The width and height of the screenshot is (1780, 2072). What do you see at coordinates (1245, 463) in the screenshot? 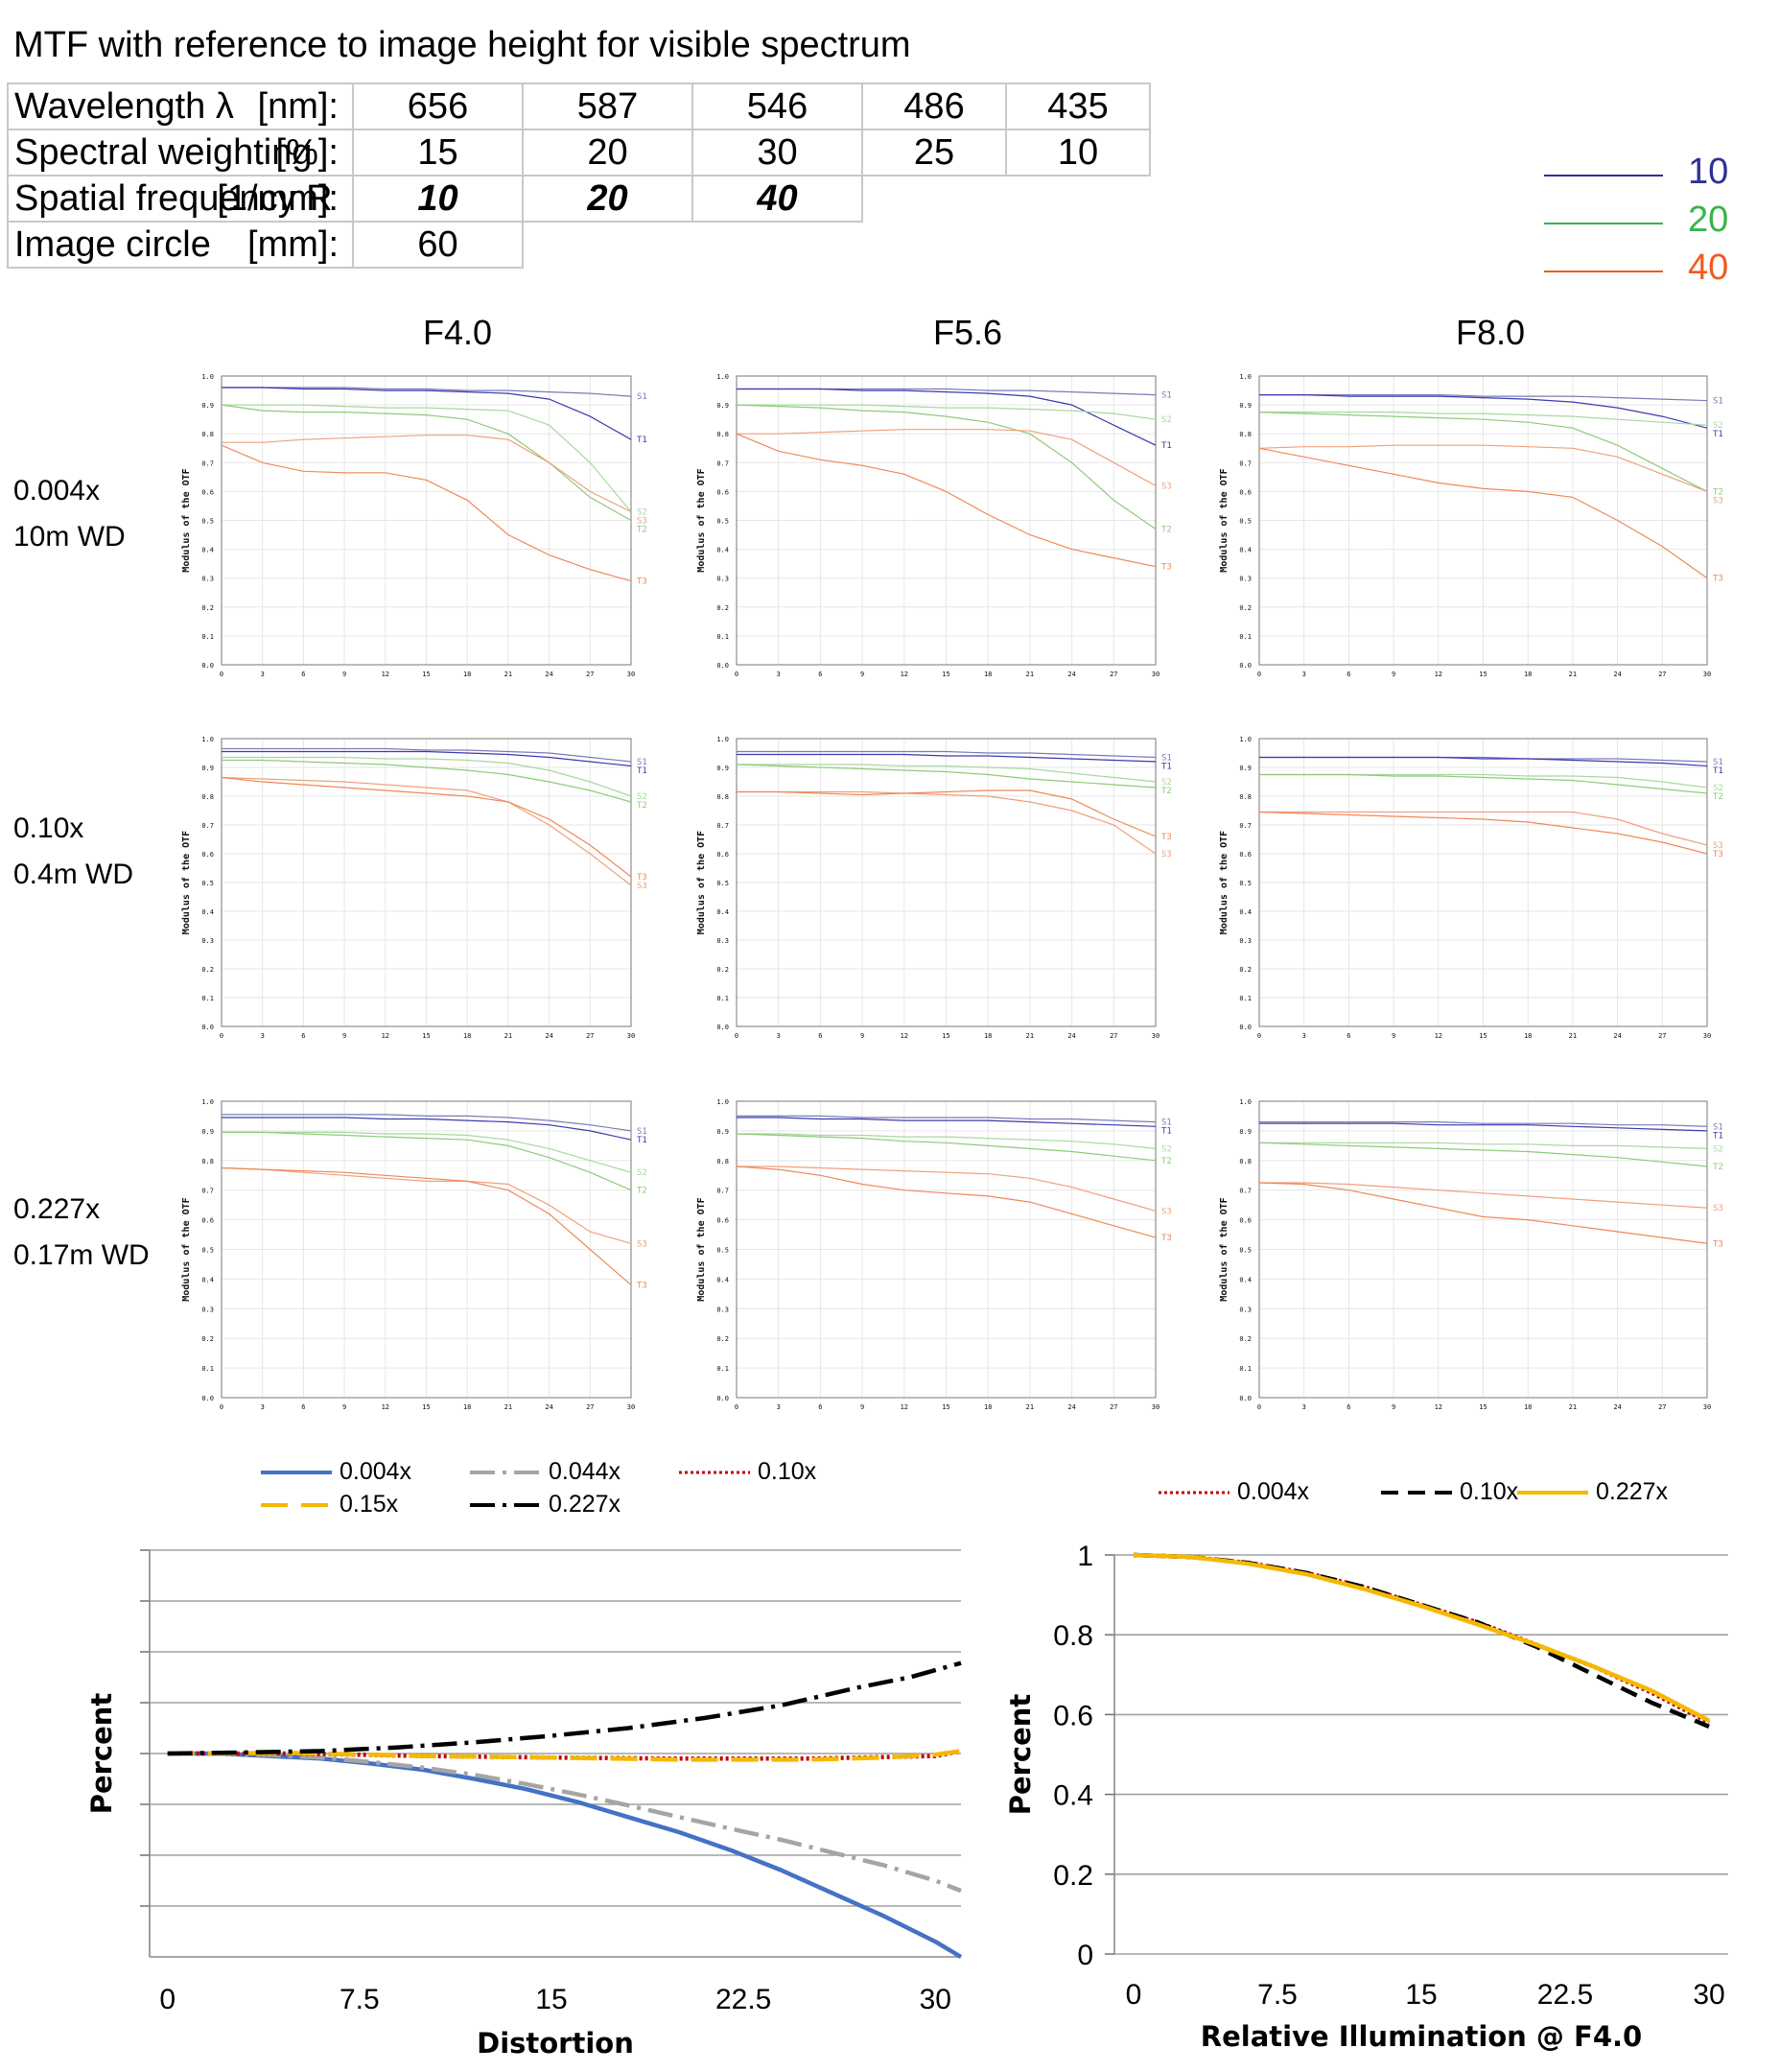
I see `y-tick-label: 0.7` at bounding box center [1245, 463].